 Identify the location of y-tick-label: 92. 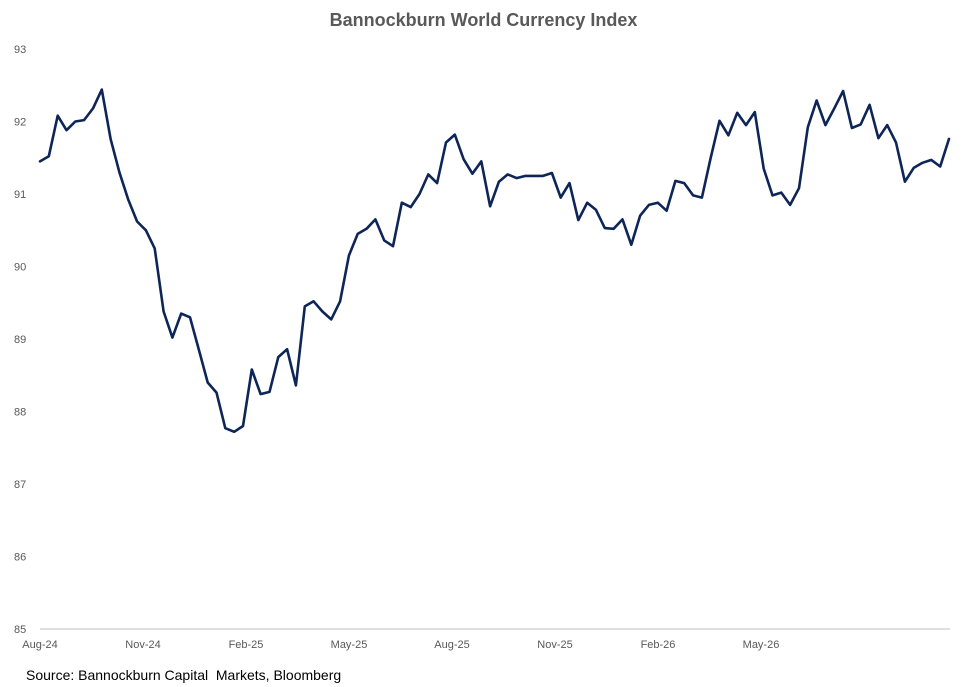
(20, 123).